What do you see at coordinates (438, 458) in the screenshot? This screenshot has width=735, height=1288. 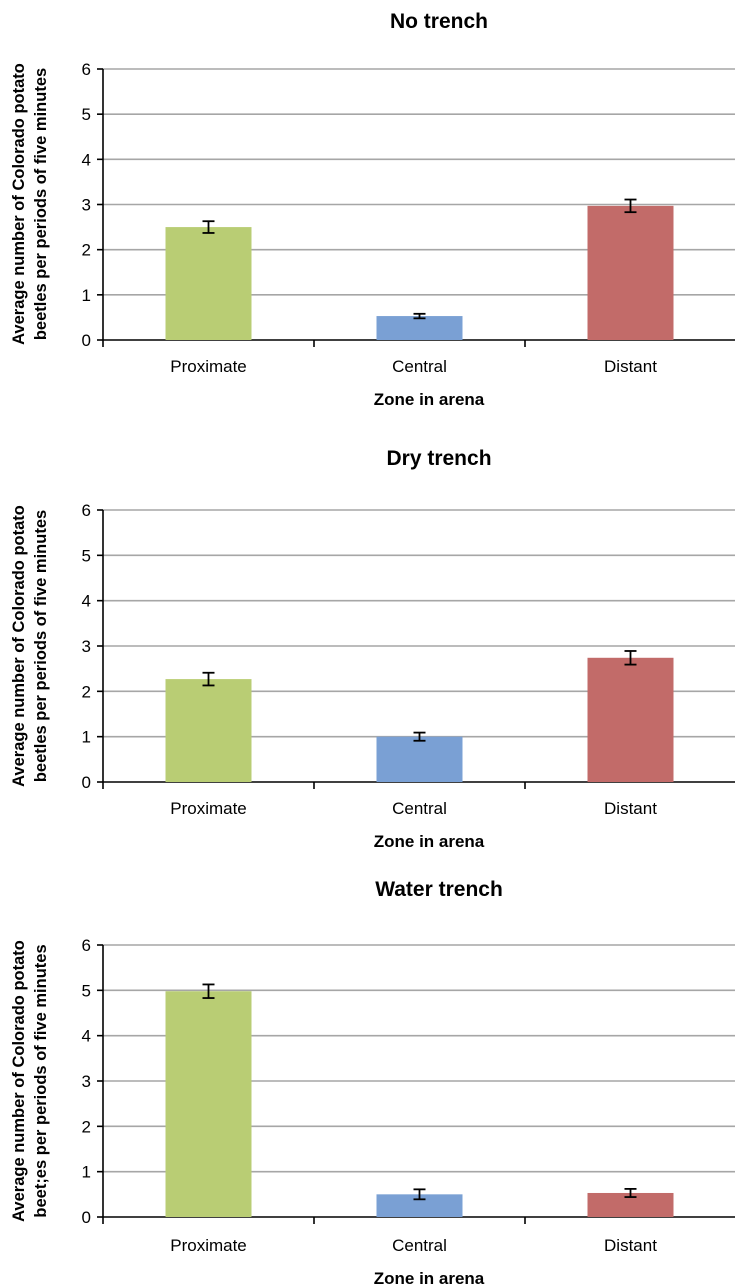 I see `chart-title: Dry trench` at bounding box center [438, 458].